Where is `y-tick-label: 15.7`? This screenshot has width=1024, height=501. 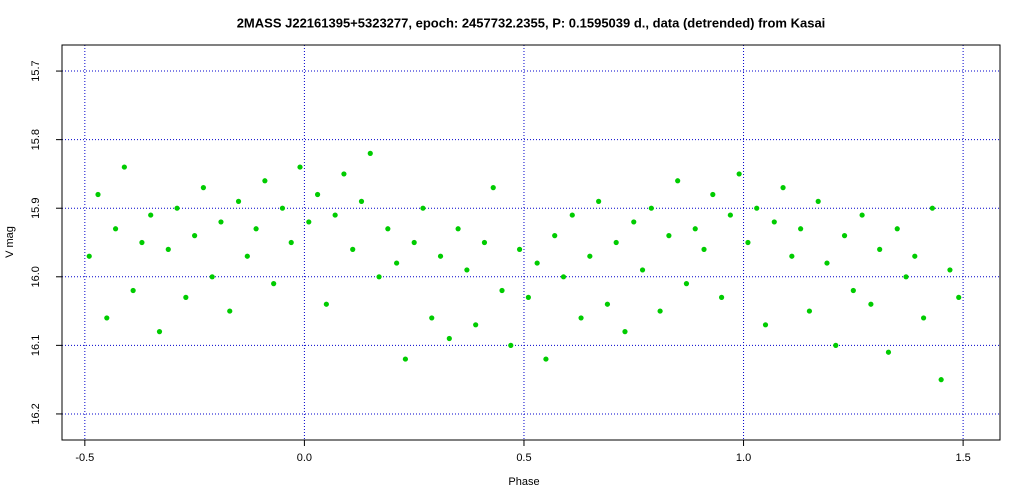 y-tick-label: 15.7 is located at coordinates (36, 70).